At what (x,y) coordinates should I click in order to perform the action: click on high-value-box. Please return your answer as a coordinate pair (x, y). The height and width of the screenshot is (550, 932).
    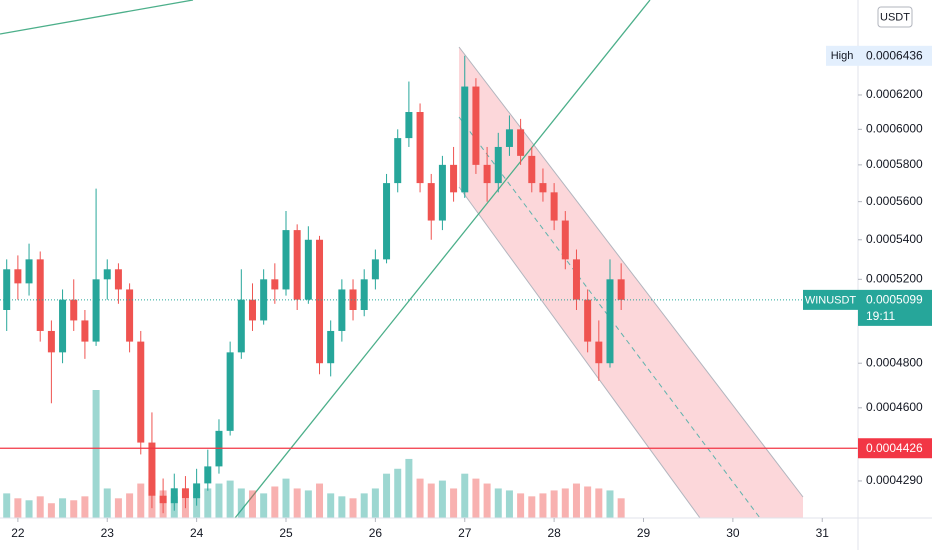
    Looking at the image, I should click on (895, 55).